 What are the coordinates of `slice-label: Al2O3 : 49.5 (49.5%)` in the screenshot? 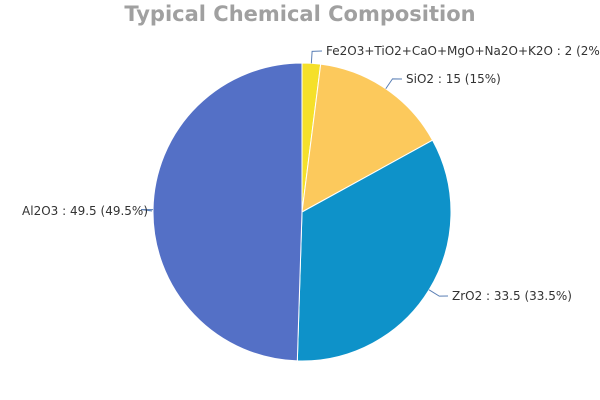 It's located at (85, 211).